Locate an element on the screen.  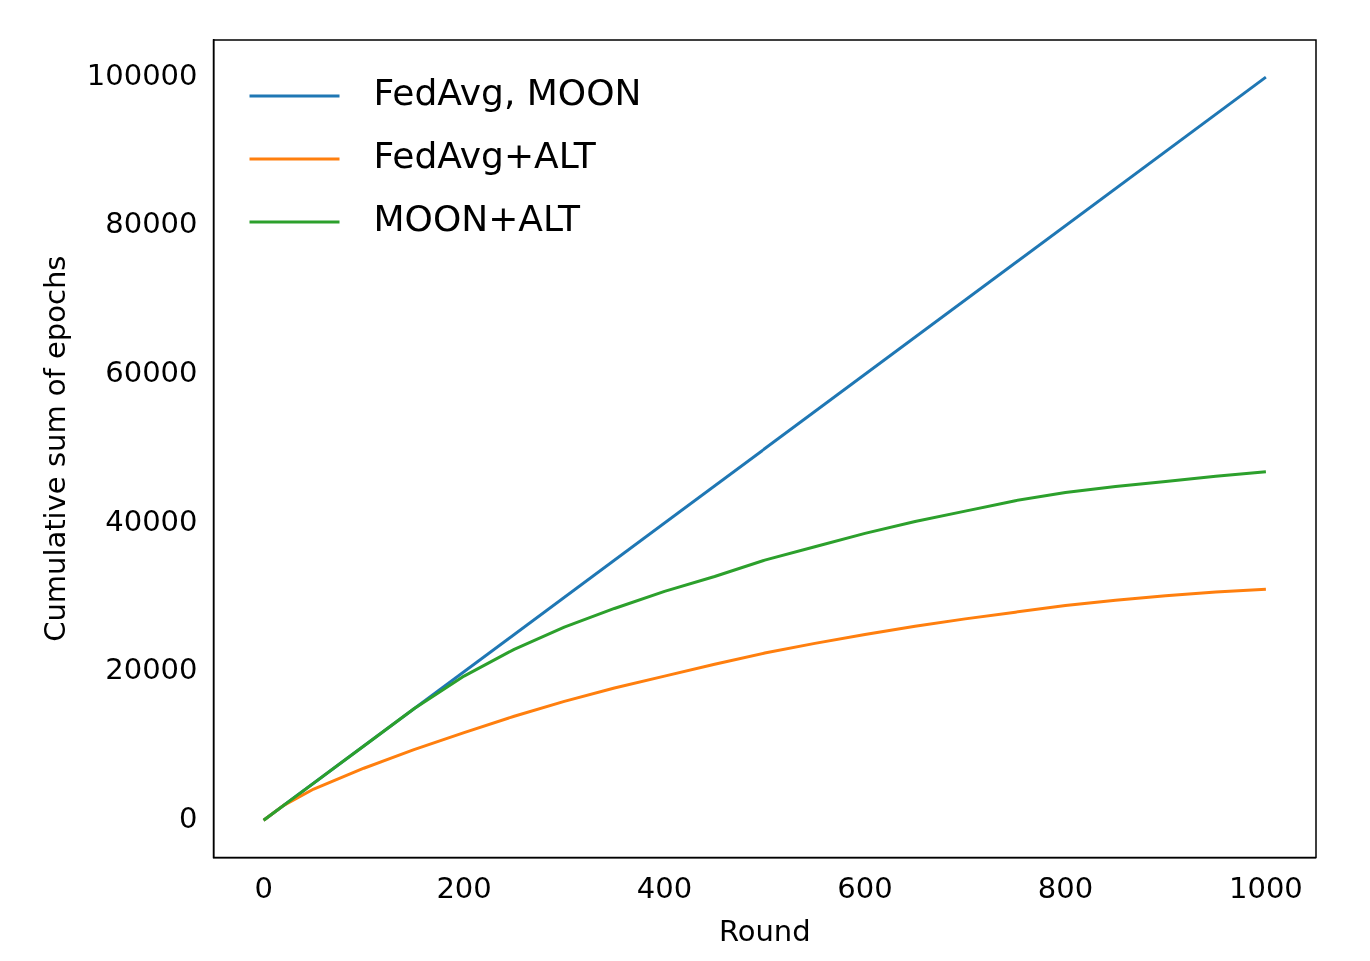
x-tick-label: 400 is located at coordinates (664, 888).